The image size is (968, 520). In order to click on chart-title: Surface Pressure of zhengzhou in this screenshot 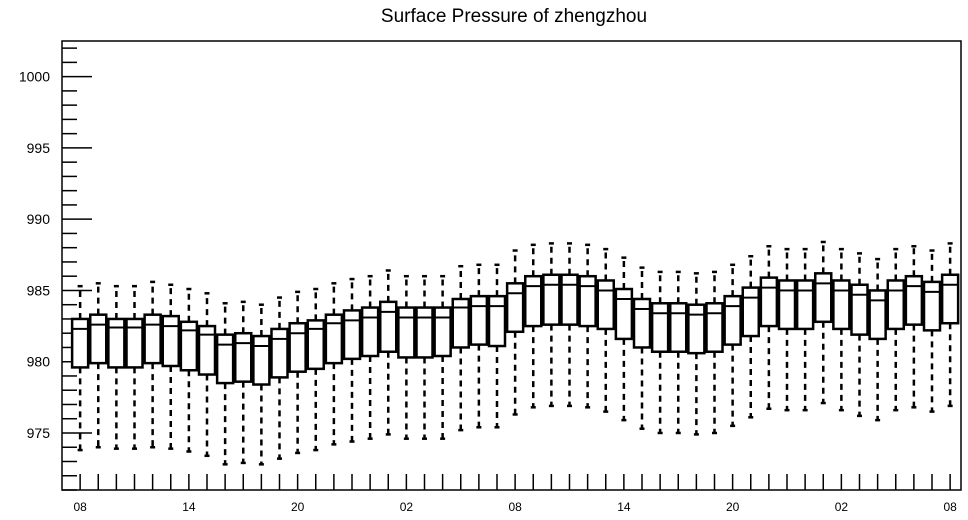, I will do `click(514, 16)`.